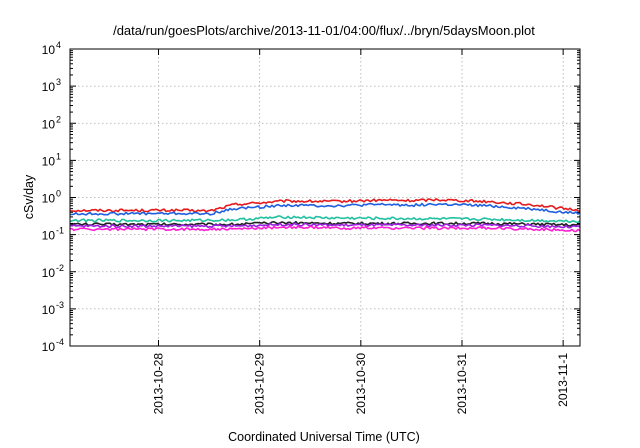 The width and height of the screenshot is (640, 448). What do you see at coordinates (462, 384) in the screenshot?
I see `x-tick-label: 2013-10-31` at bounding box center [462, 384].